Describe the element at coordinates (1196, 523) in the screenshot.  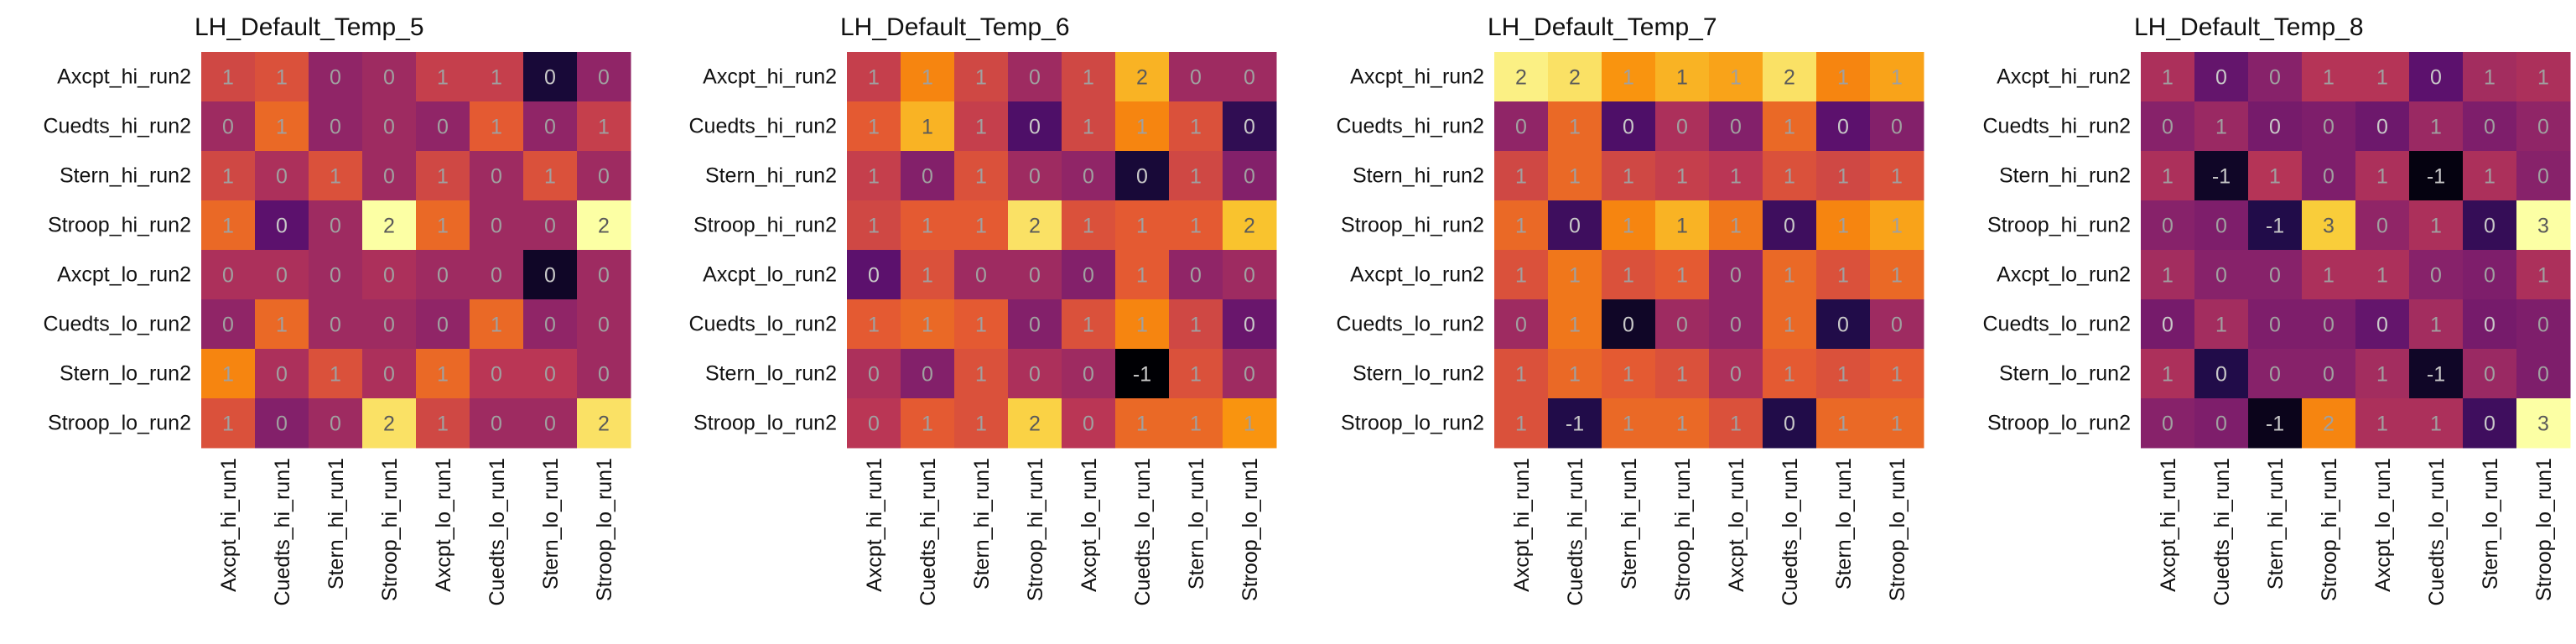
I see `col-label: Stern_lo_run1` at that location.